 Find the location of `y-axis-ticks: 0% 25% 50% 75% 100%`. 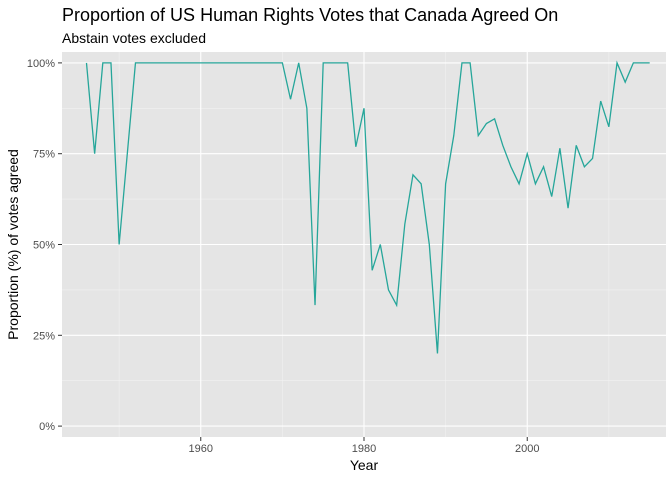

y-axis-ticks: 0% 25% 50% 75% 100% is located at coordinates (44, 245).